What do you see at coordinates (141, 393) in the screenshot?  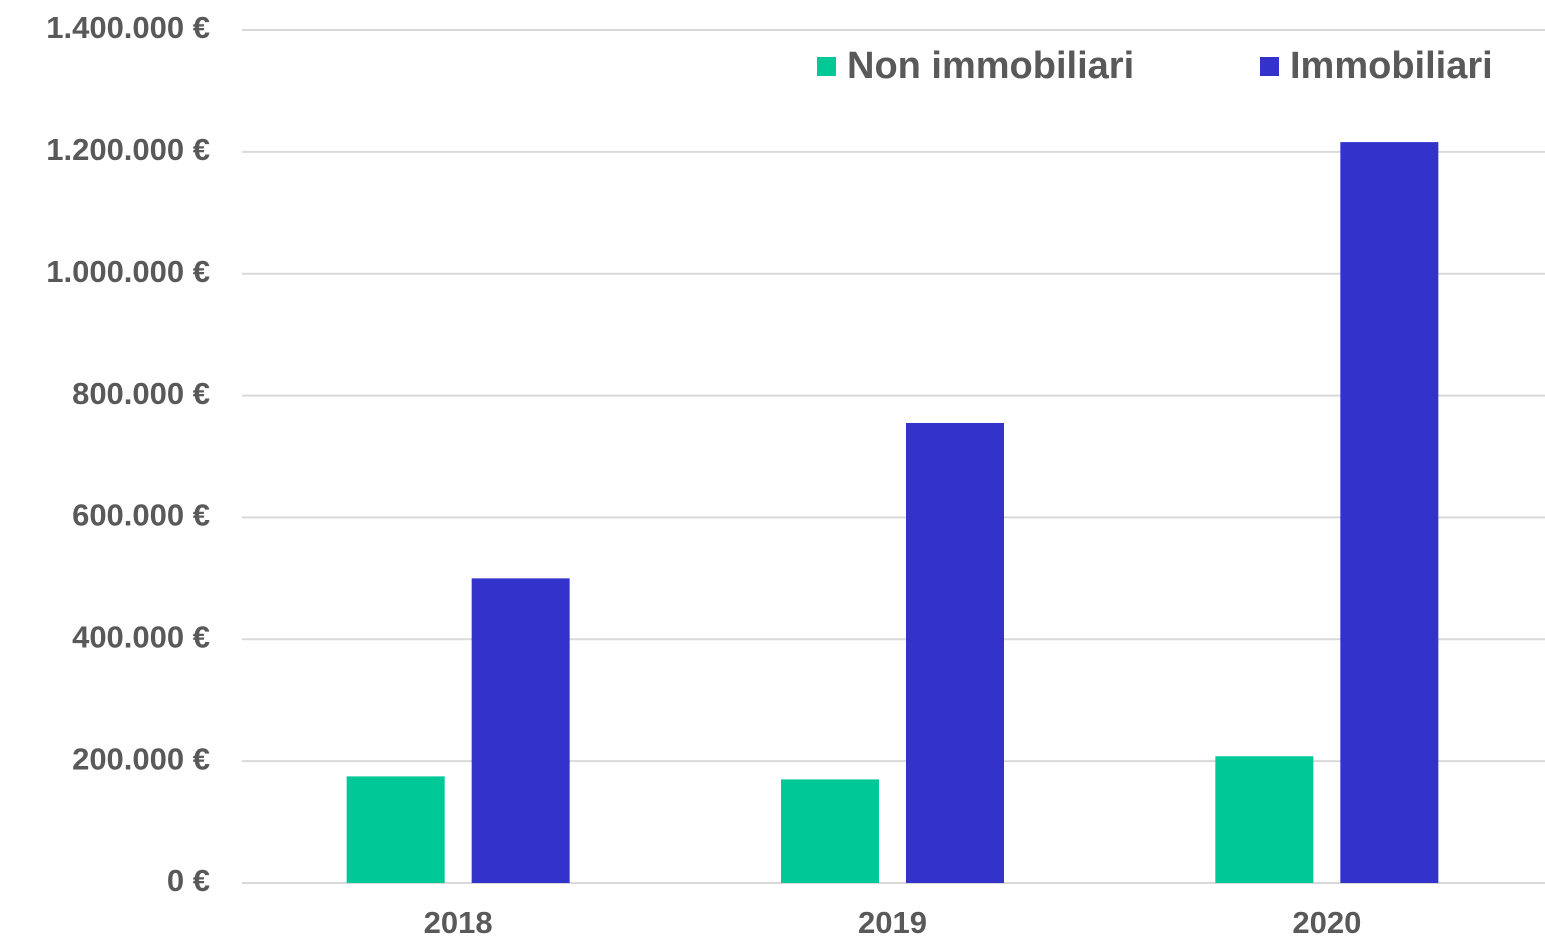 I see `y-tick-label: 800.000 €` at bounding box center [141, 393].